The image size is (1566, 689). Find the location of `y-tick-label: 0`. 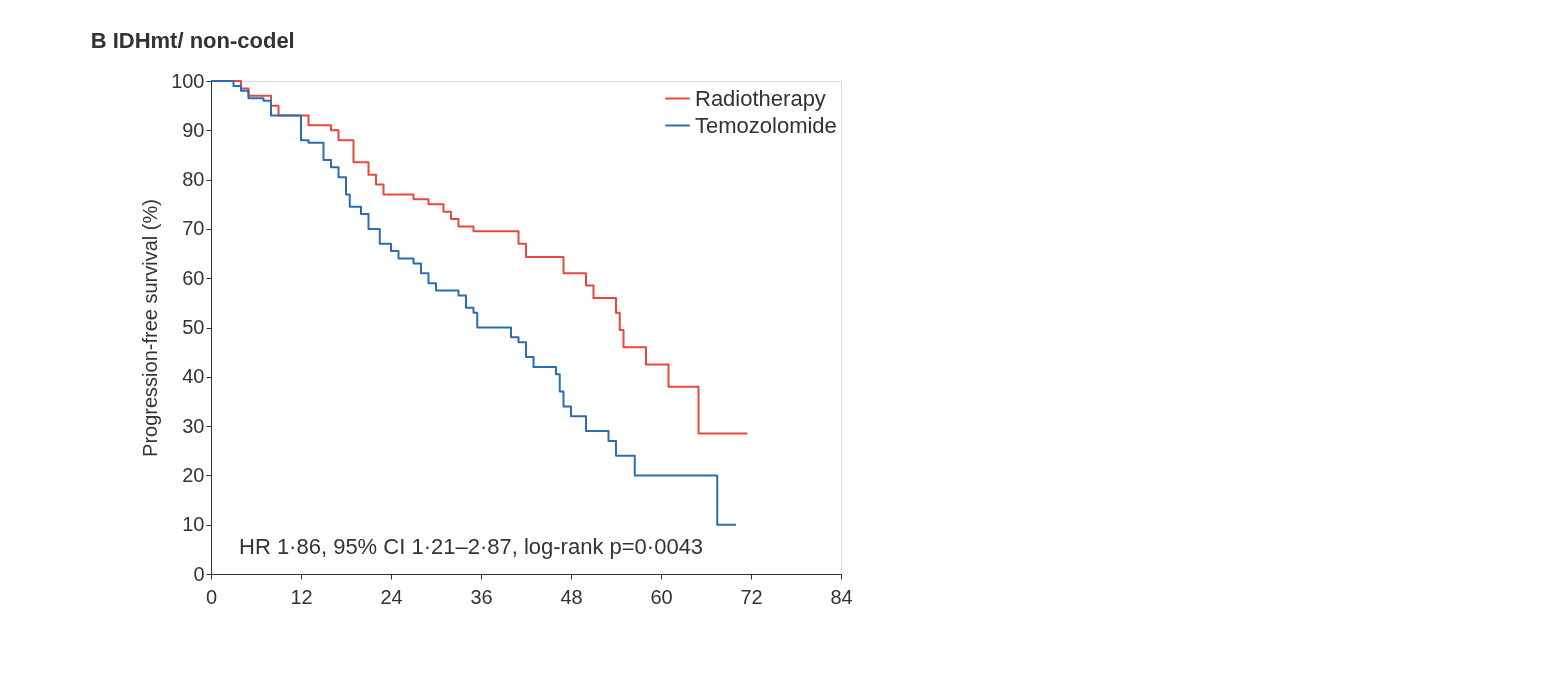

y-tick-label: 0 is located at coordinates (199, 573).